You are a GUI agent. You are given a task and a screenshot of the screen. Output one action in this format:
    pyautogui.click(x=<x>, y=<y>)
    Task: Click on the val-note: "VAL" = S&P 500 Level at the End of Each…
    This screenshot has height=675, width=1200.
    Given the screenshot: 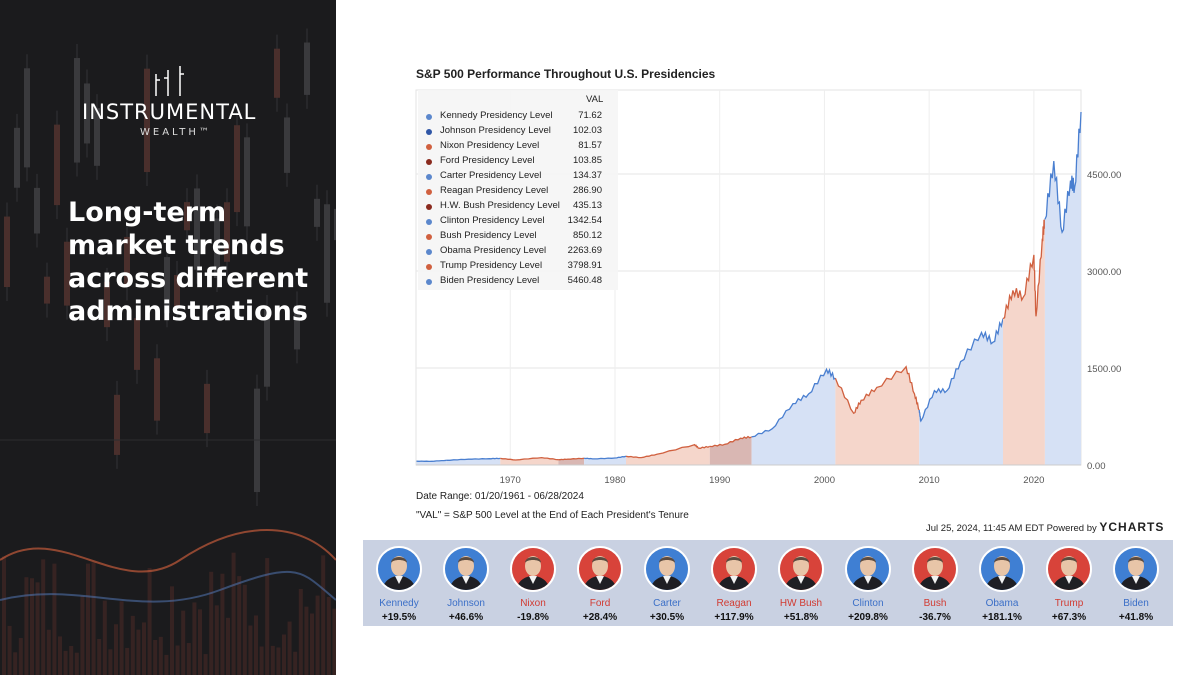 What is the action you would take?
    pyautogui.click(x=552, y=515)
    